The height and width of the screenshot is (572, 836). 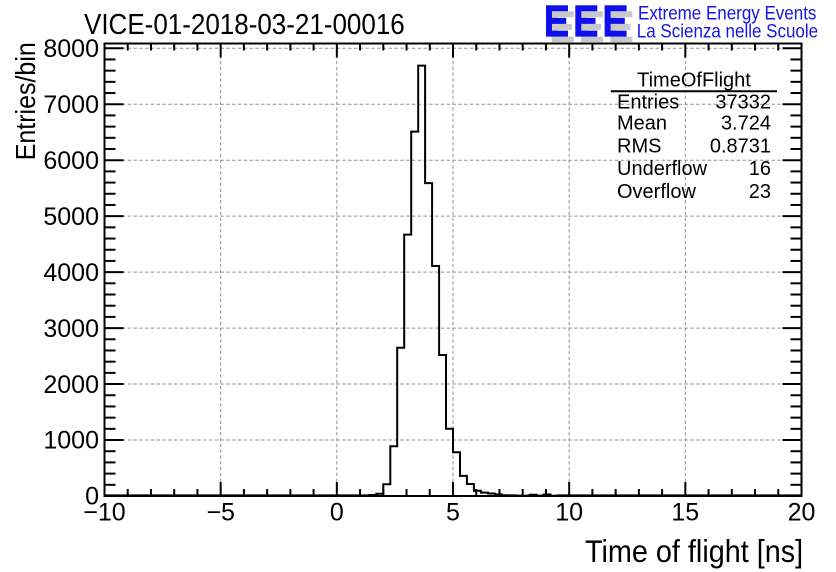 I want to click on svg-text: −10, so click(x=104, y=513).